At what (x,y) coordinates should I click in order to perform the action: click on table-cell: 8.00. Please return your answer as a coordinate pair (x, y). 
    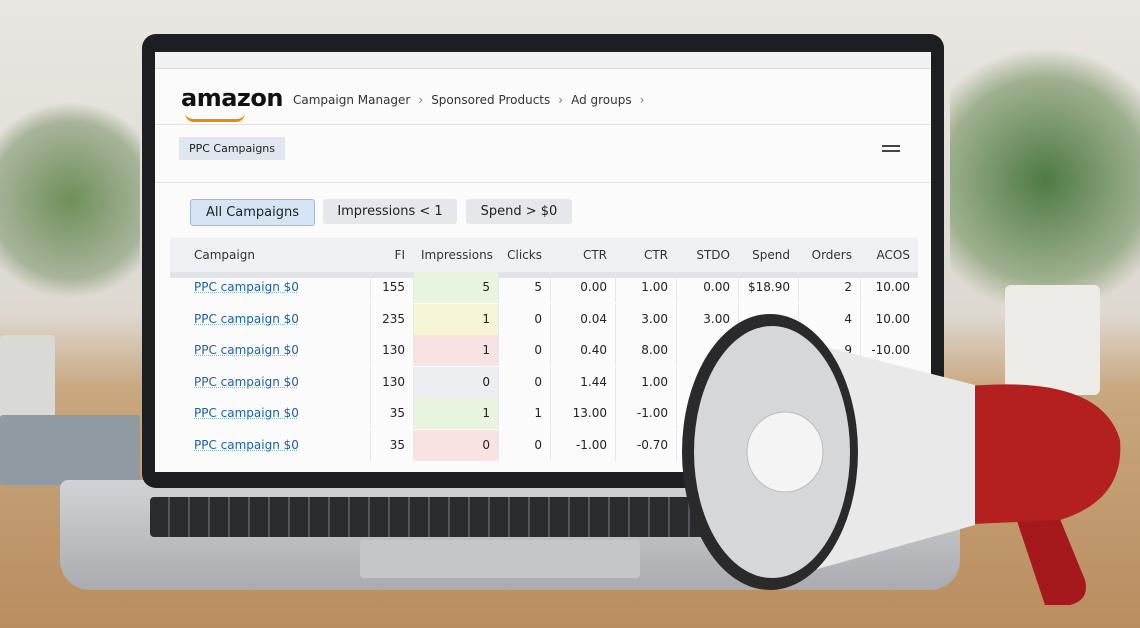
    Looking at the image, I should click on (645, 351).